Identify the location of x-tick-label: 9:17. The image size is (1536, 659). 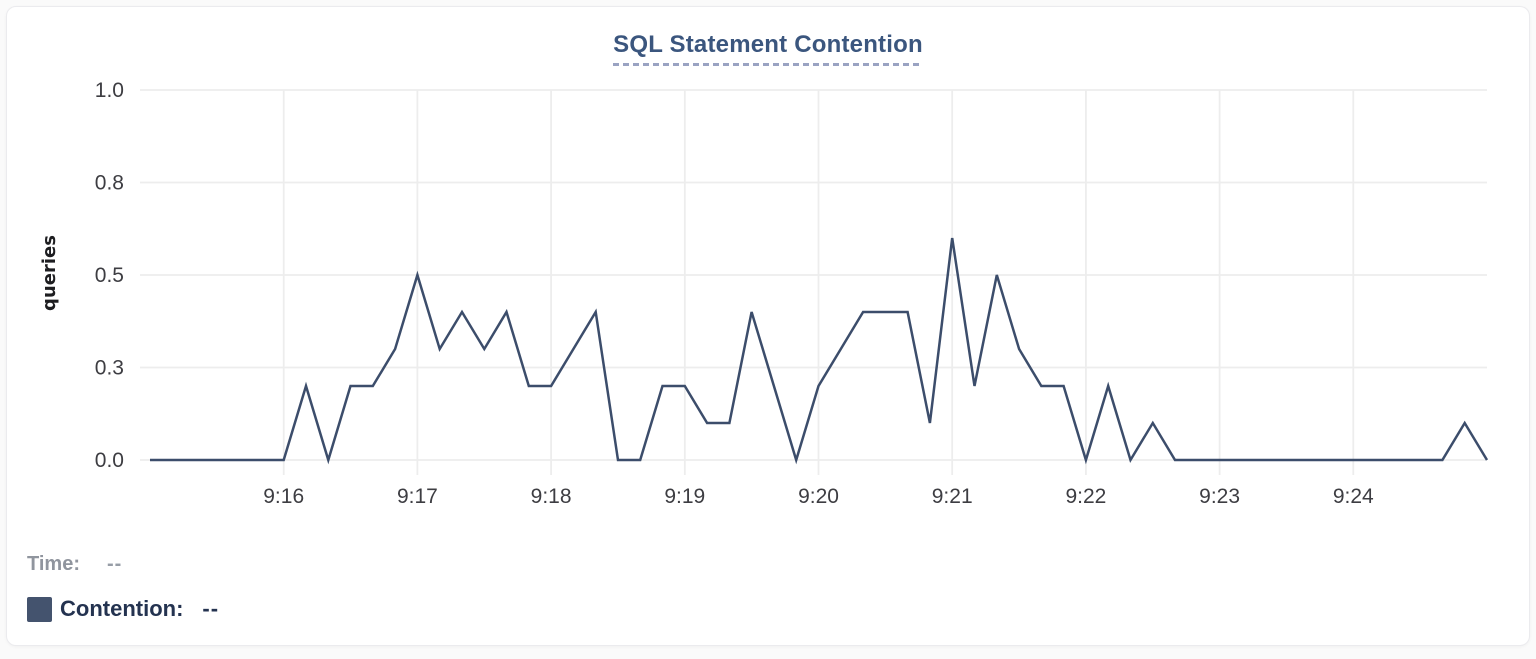
(417, 496).